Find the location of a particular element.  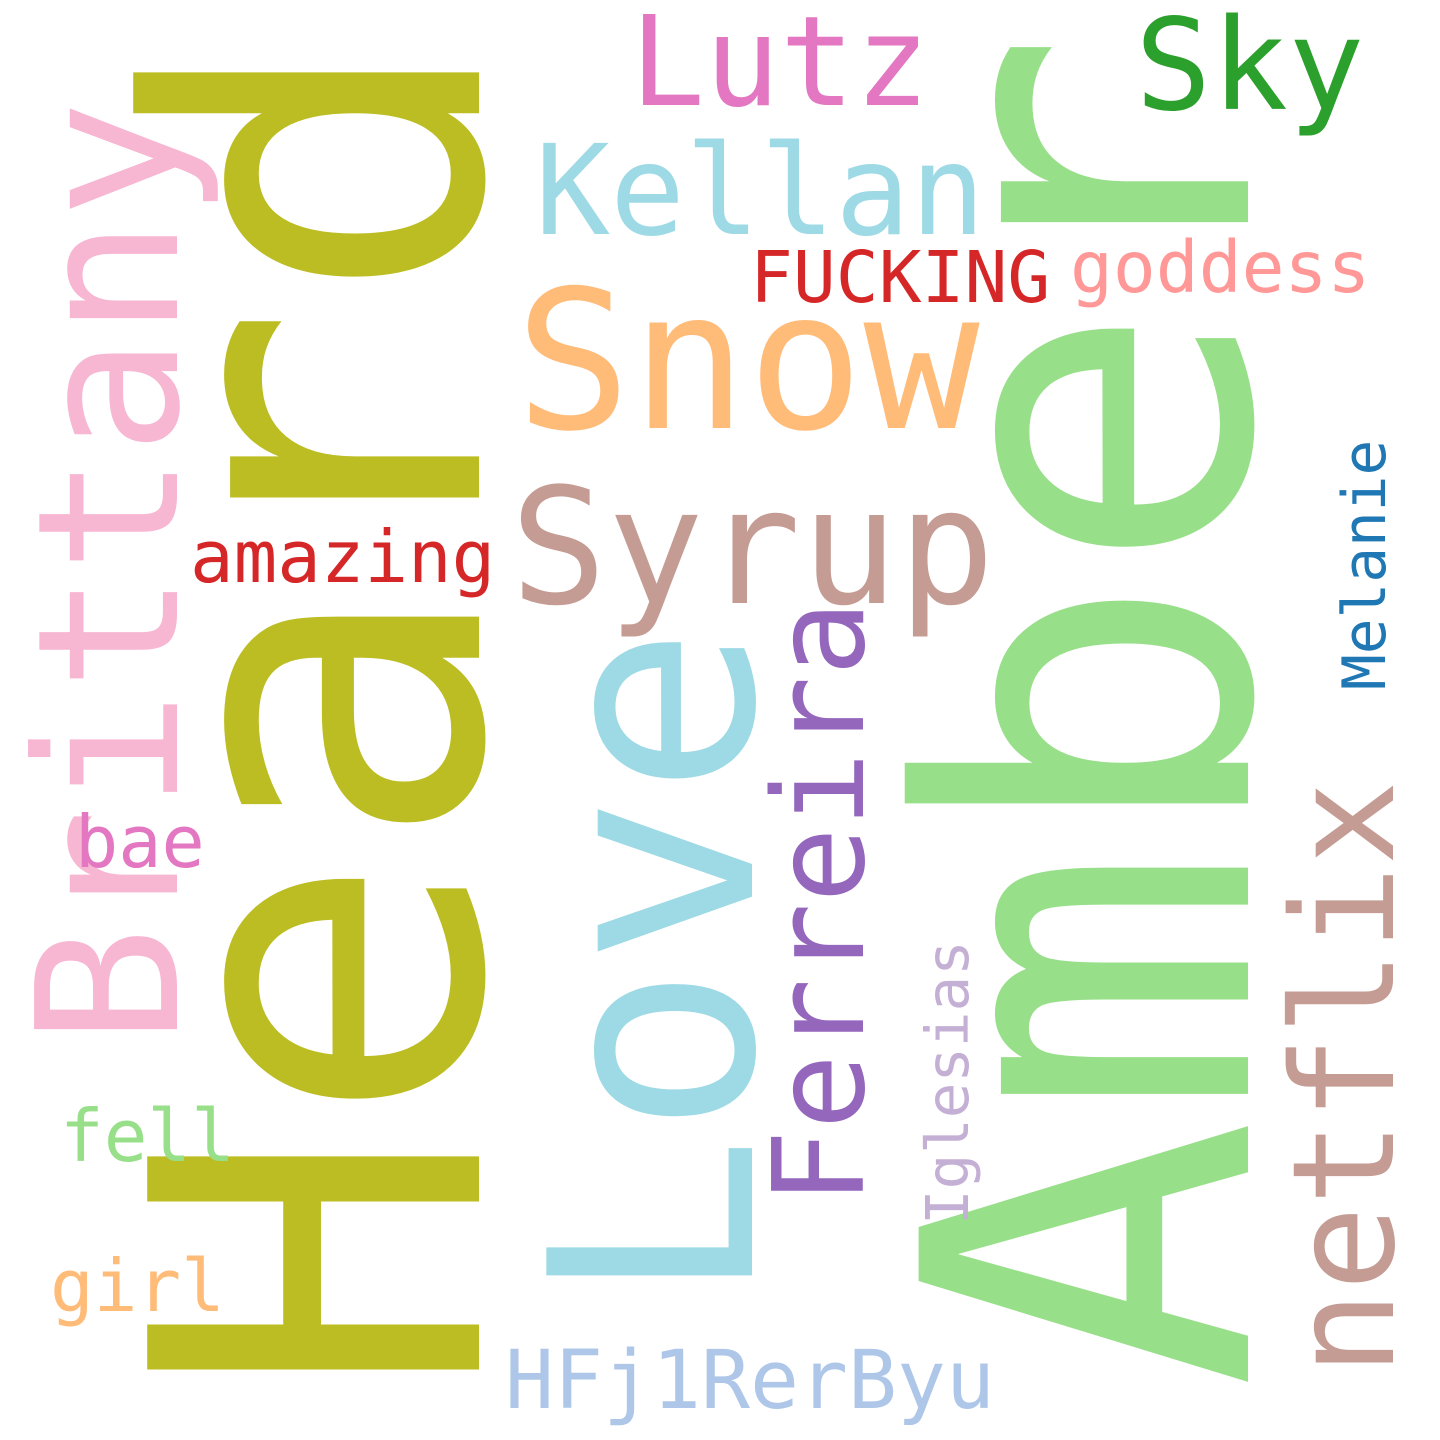

word-netflix: netflix is located at coordinates (1344, 1077).